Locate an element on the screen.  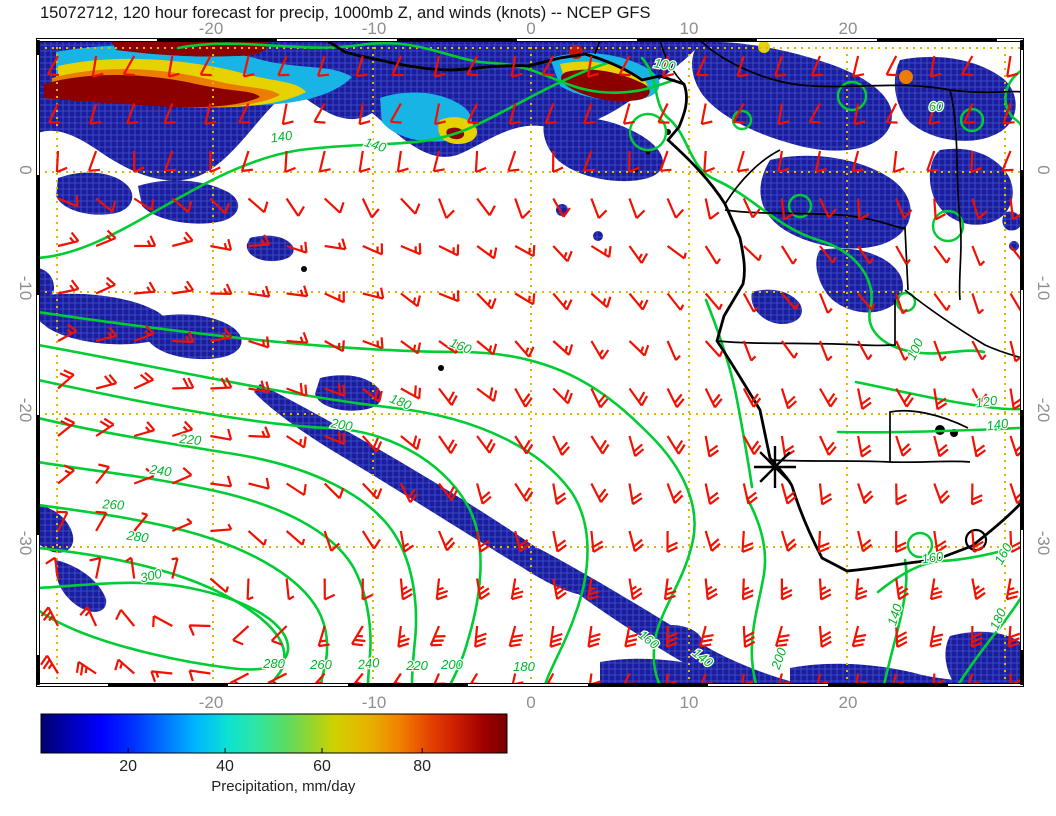
precip-spot is located at coordinates (764, 47).